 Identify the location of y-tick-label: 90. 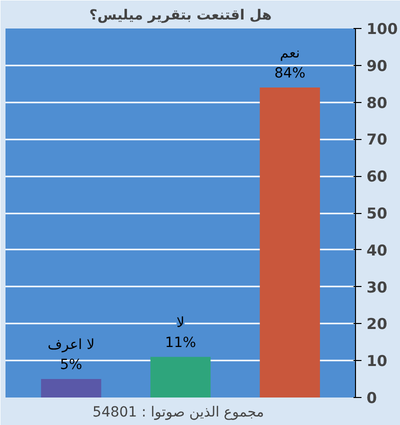
(377, 65).